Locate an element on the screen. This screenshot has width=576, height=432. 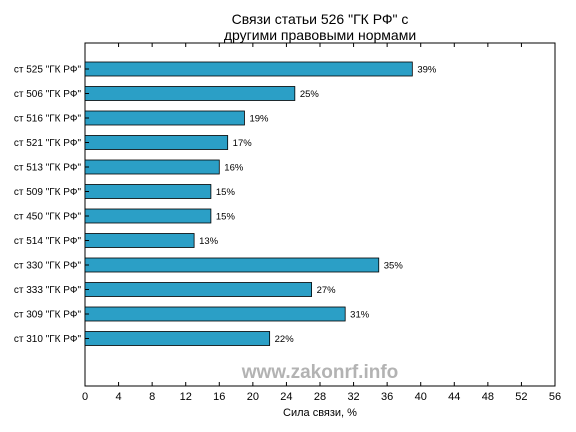
chart-title-line-1: Связи статьи 526 "ГК РФ" с is located at coordinates (320, 19).